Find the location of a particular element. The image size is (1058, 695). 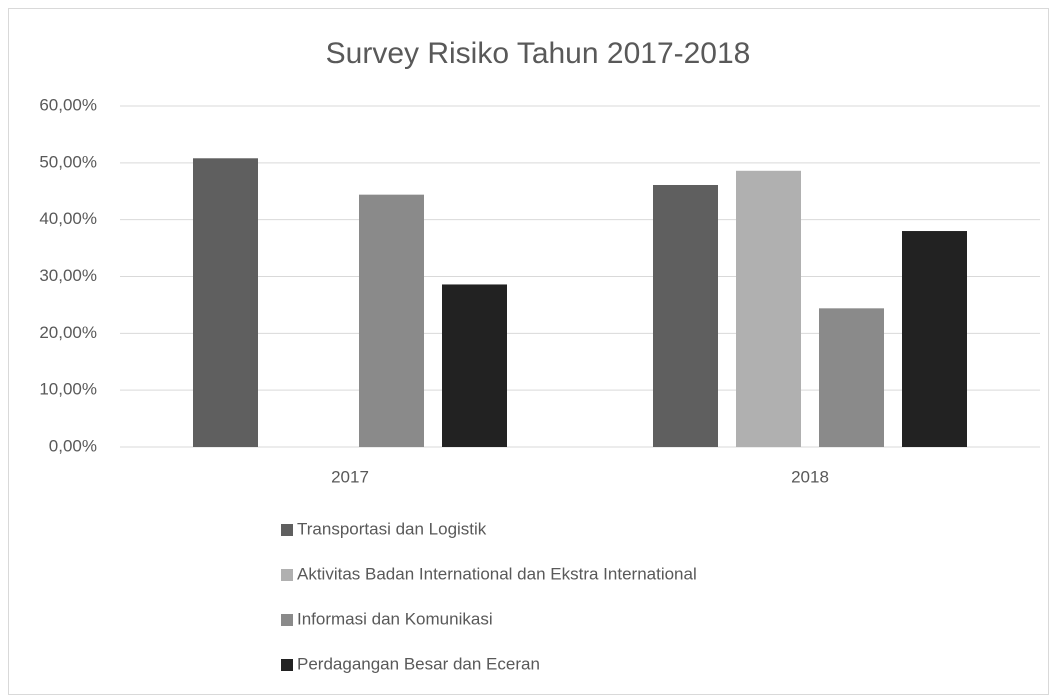

x-tick-label: 2018 is located at coordinates (810, 476).